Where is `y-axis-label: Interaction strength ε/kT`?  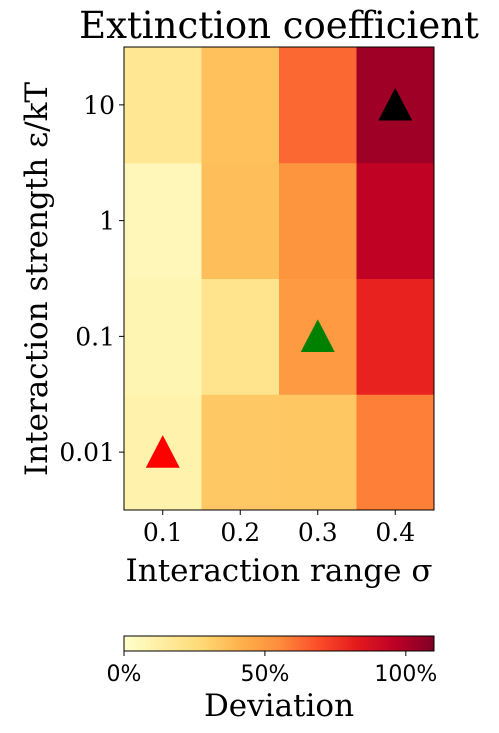
y-axis-label: Interaction strength ε/kT is located at coordinates (37, 279).